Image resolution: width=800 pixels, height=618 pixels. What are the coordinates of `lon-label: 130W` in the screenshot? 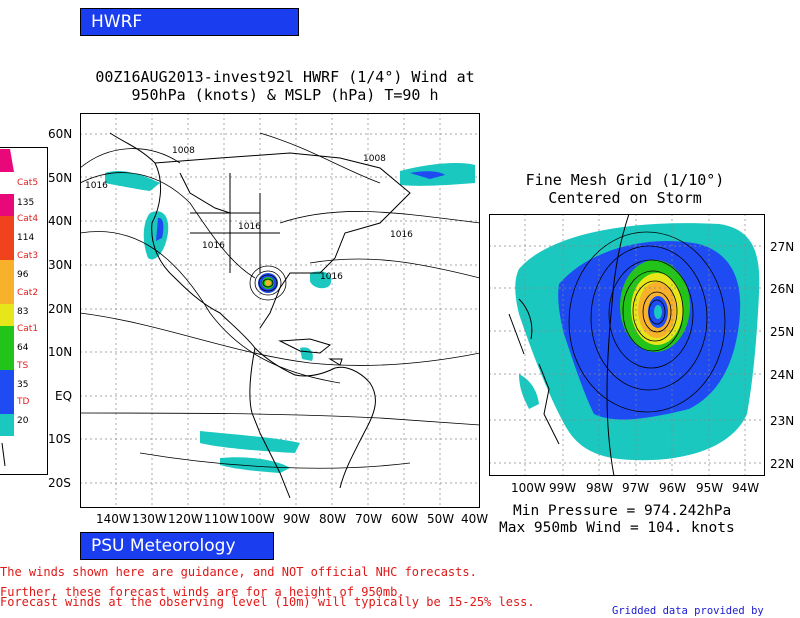 It's located at (149, 519).